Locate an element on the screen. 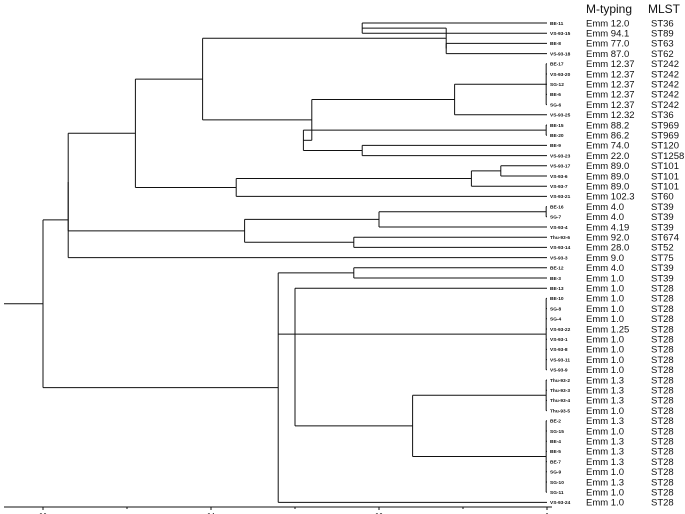 The width and height of the screenshot is (685, 514). leaf-label: SG-12 is located at coordinates (557, 85).